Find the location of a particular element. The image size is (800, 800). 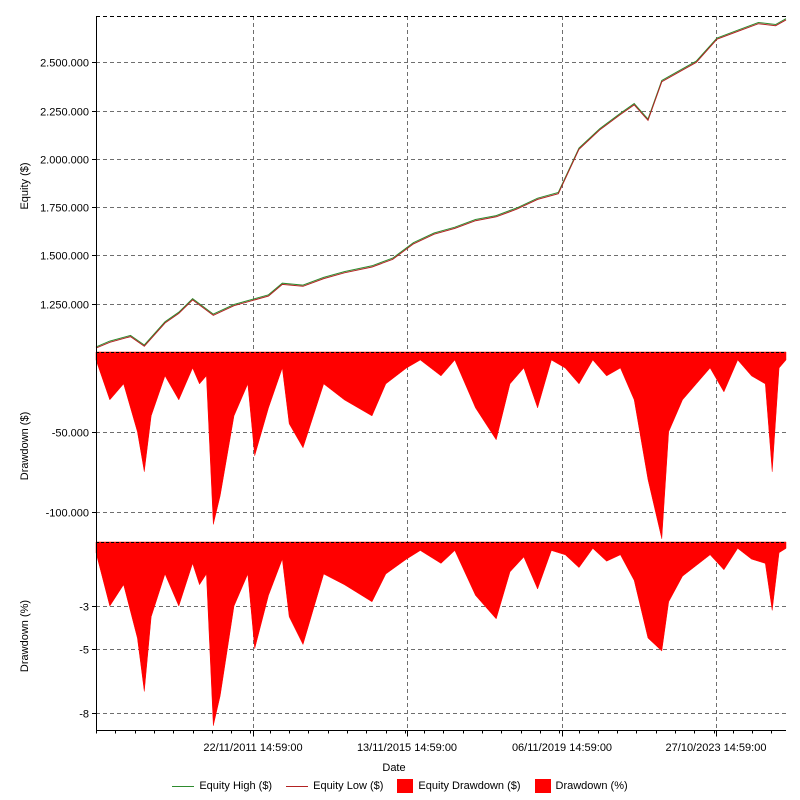

y-tick-label: -100.000 is located at coordinates (67, 514).